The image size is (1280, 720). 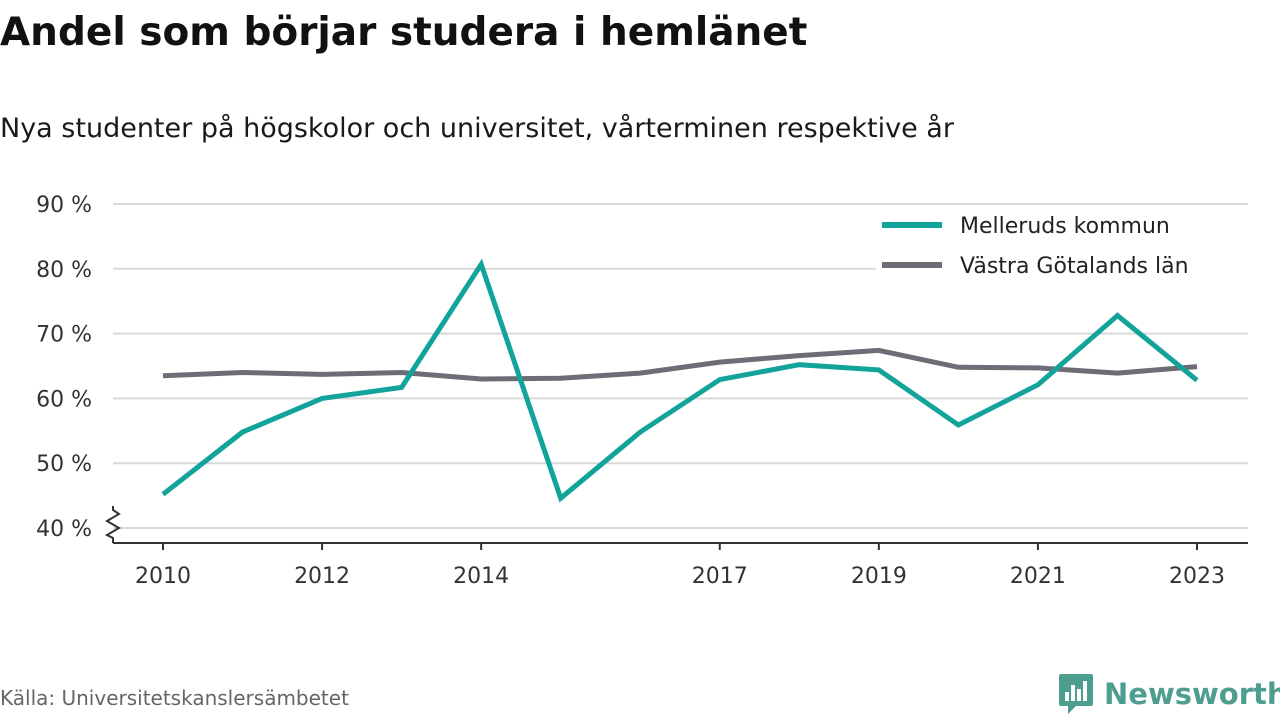 I want to click on x-tick-label: 2010, so click(x=163, y=576).